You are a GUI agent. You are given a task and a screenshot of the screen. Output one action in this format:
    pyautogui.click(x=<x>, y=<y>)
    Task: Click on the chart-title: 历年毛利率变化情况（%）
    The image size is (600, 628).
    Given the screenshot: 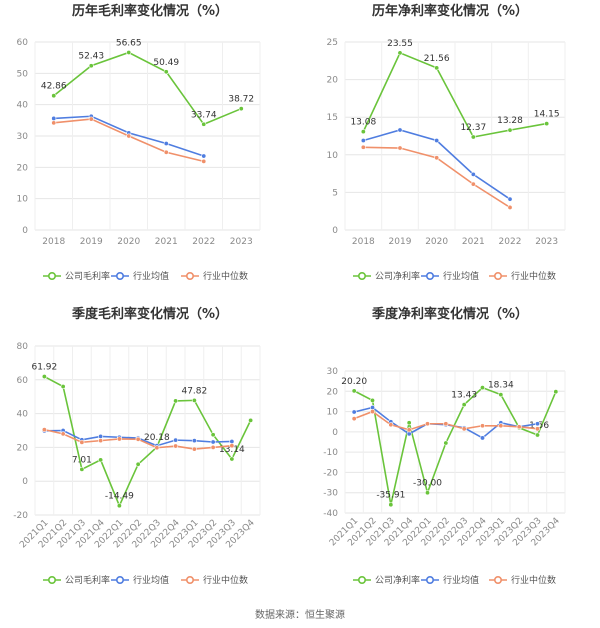 What is the action you would take?
    pyautogui.click(x=150, y=11)
    